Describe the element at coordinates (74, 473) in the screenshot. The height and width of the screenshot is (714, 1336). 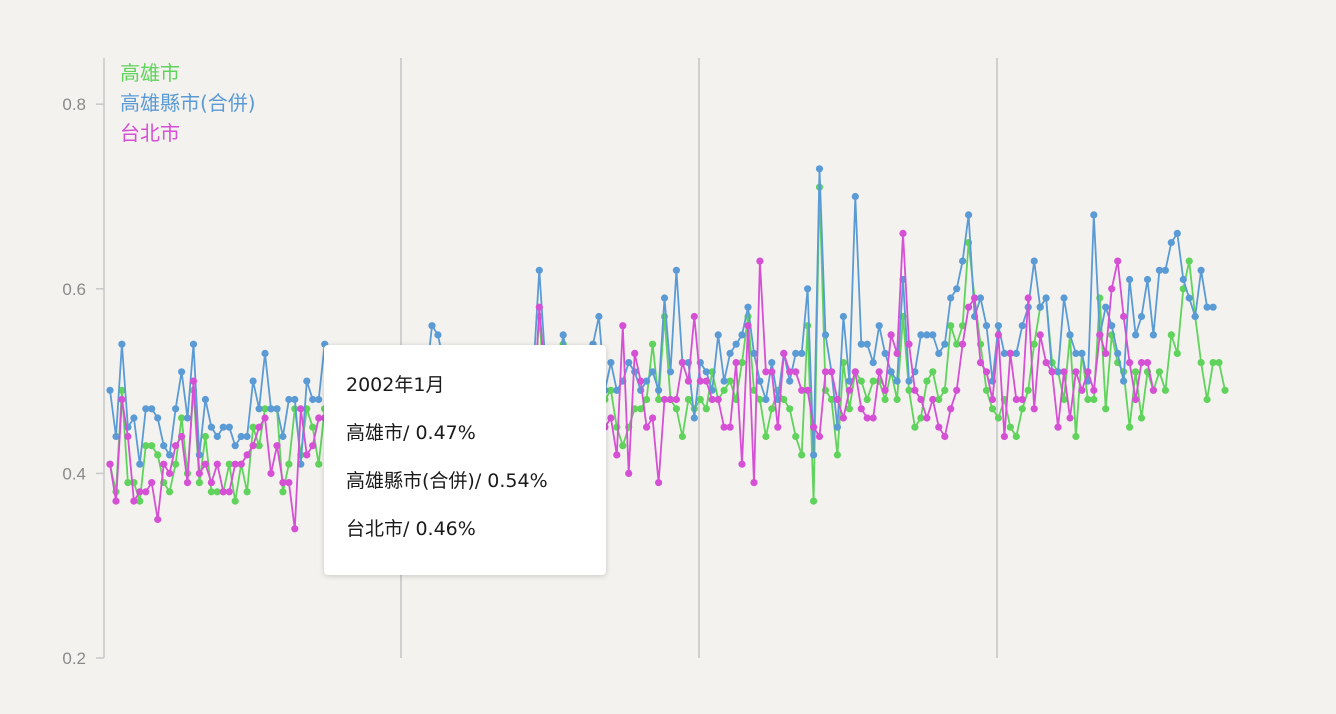
I see `y-tick-label: 0.4` at that location.